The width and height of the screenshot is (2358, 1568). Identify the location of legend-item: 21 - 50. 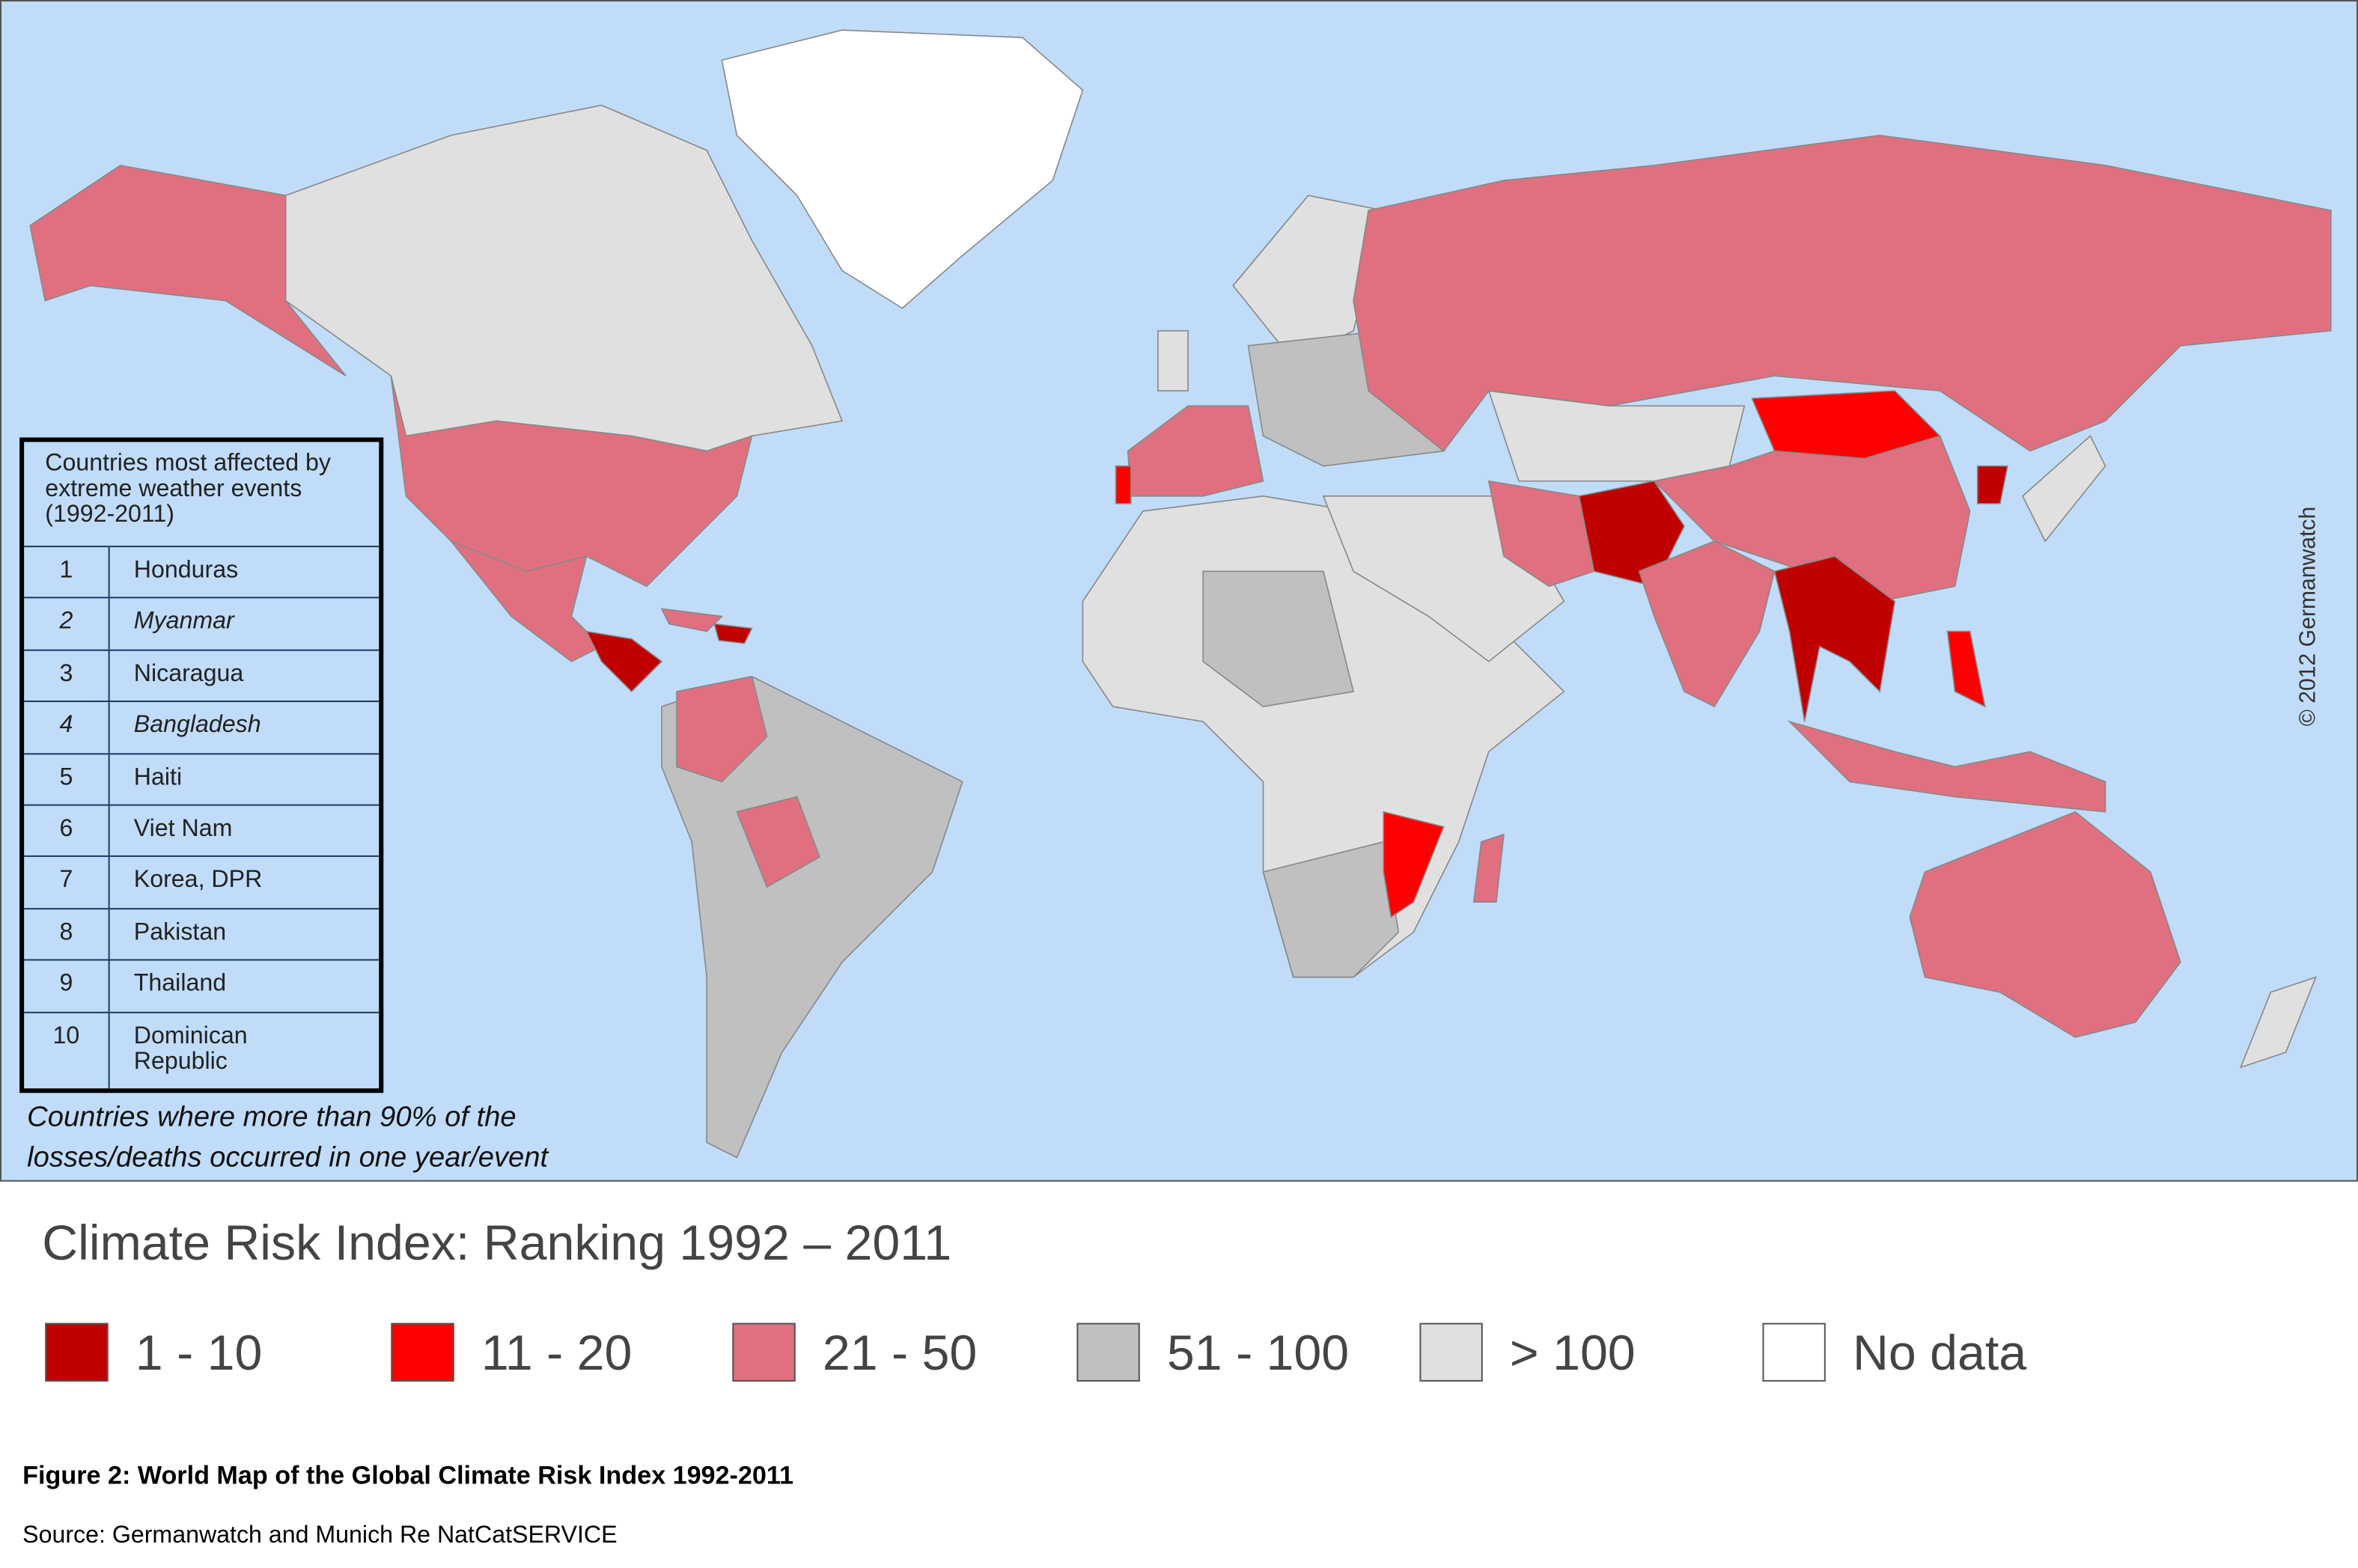
(854, 1352).